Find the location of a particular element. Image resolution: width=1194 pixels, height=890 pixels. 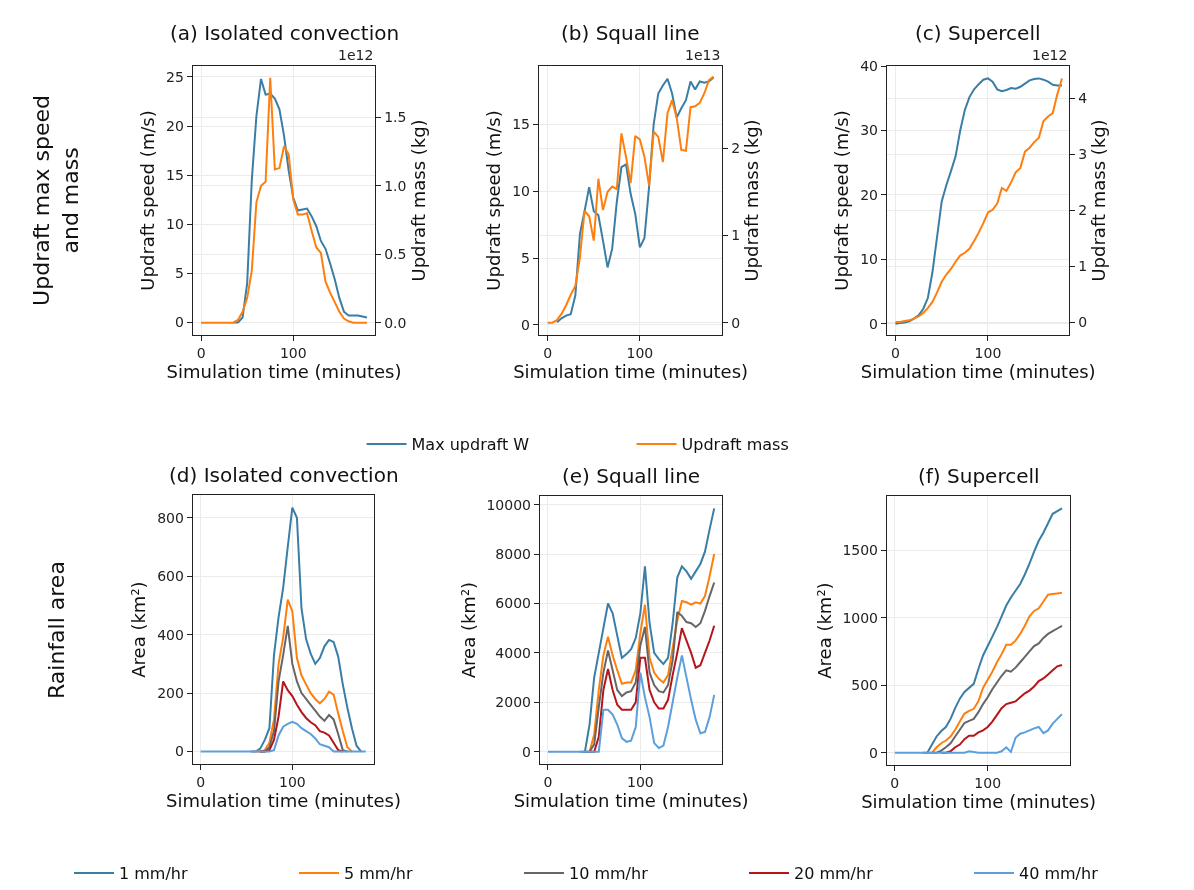

chart-title: (a) Isolated convection is located at coordinates (285, 33).